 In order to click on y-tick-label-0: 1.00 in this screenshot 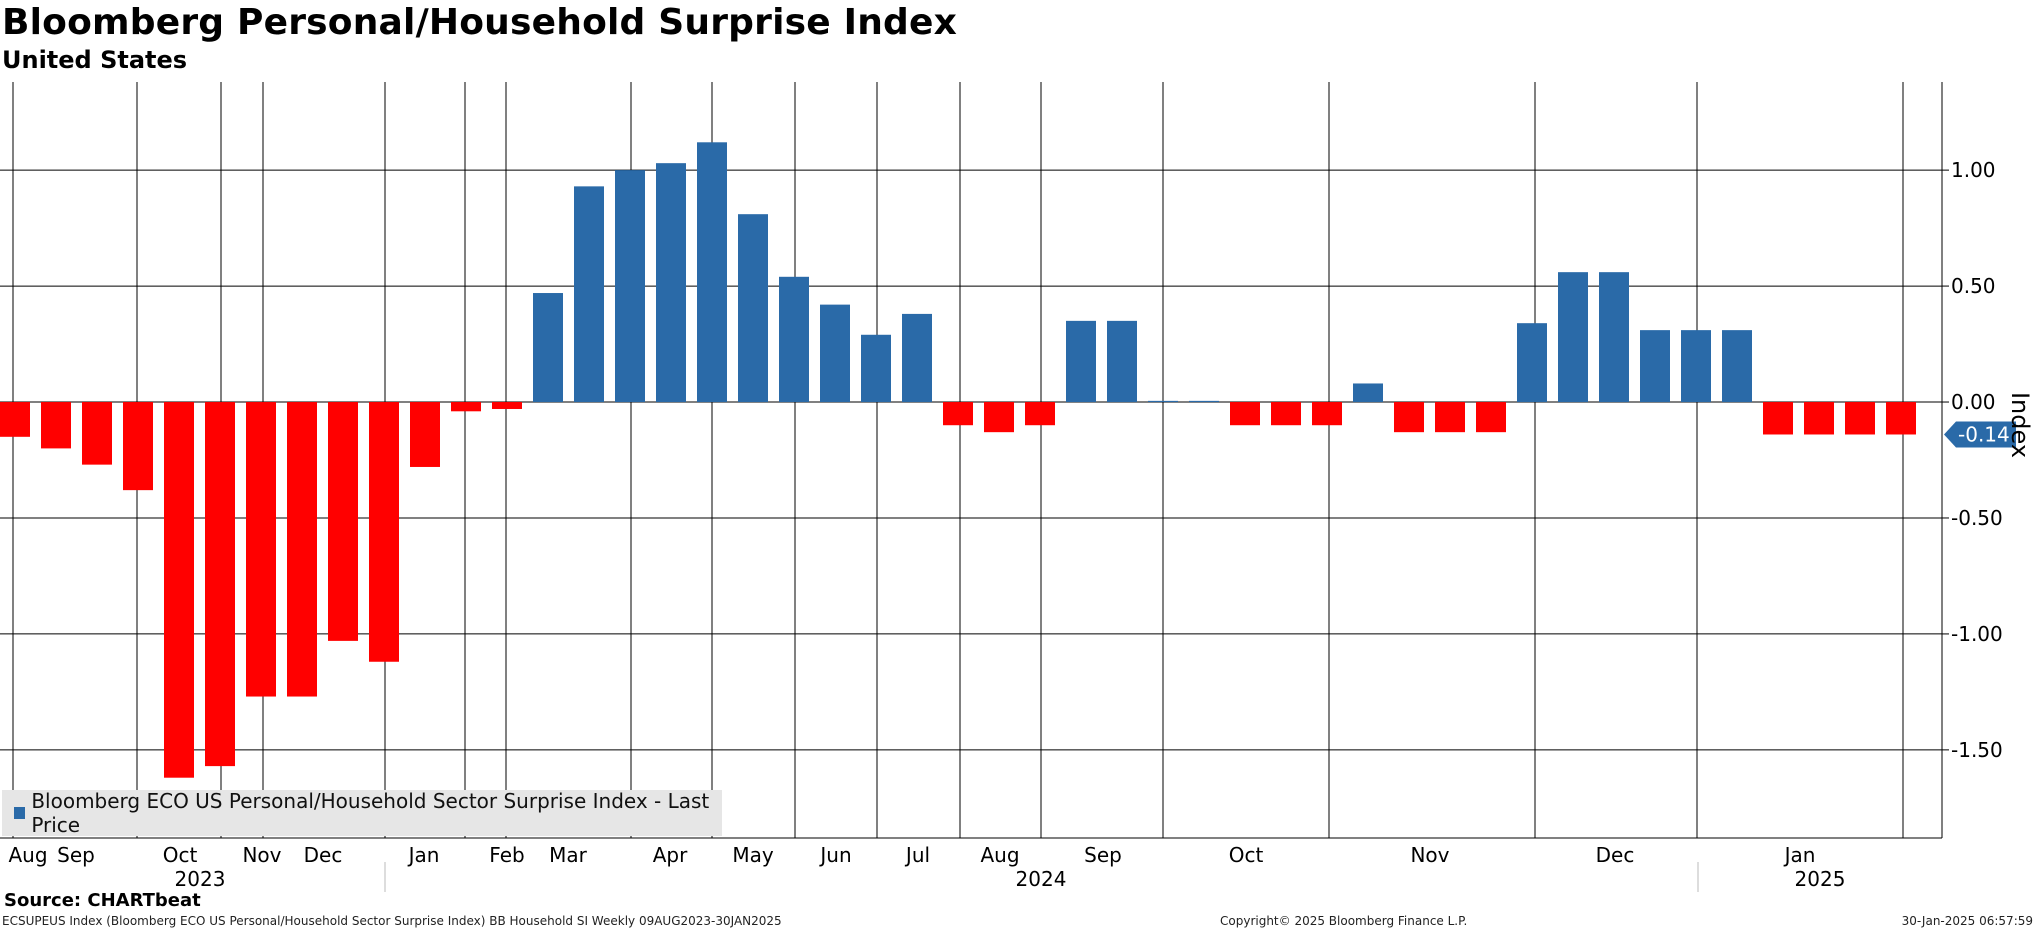, I will do `click(1973, 170)`.